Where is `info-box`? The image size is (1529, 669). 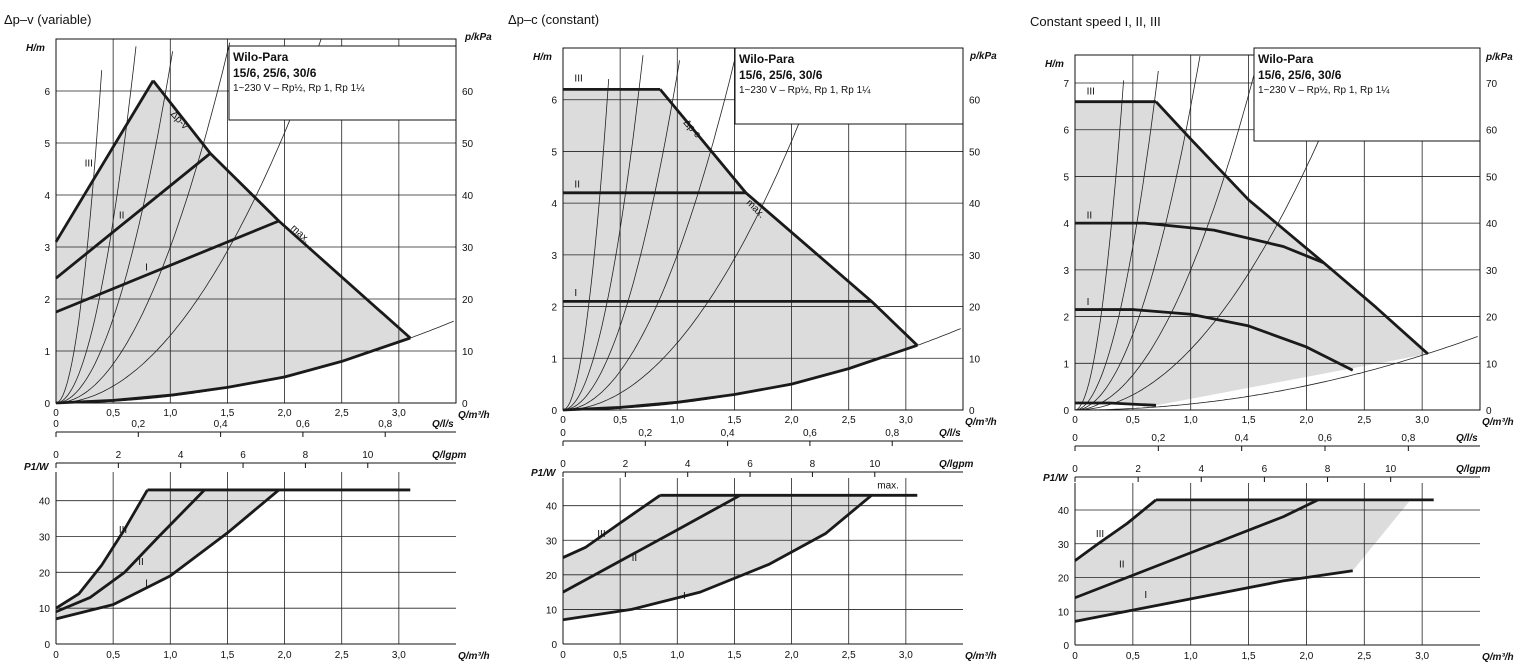 info-box is located at coordinates (342, 83).